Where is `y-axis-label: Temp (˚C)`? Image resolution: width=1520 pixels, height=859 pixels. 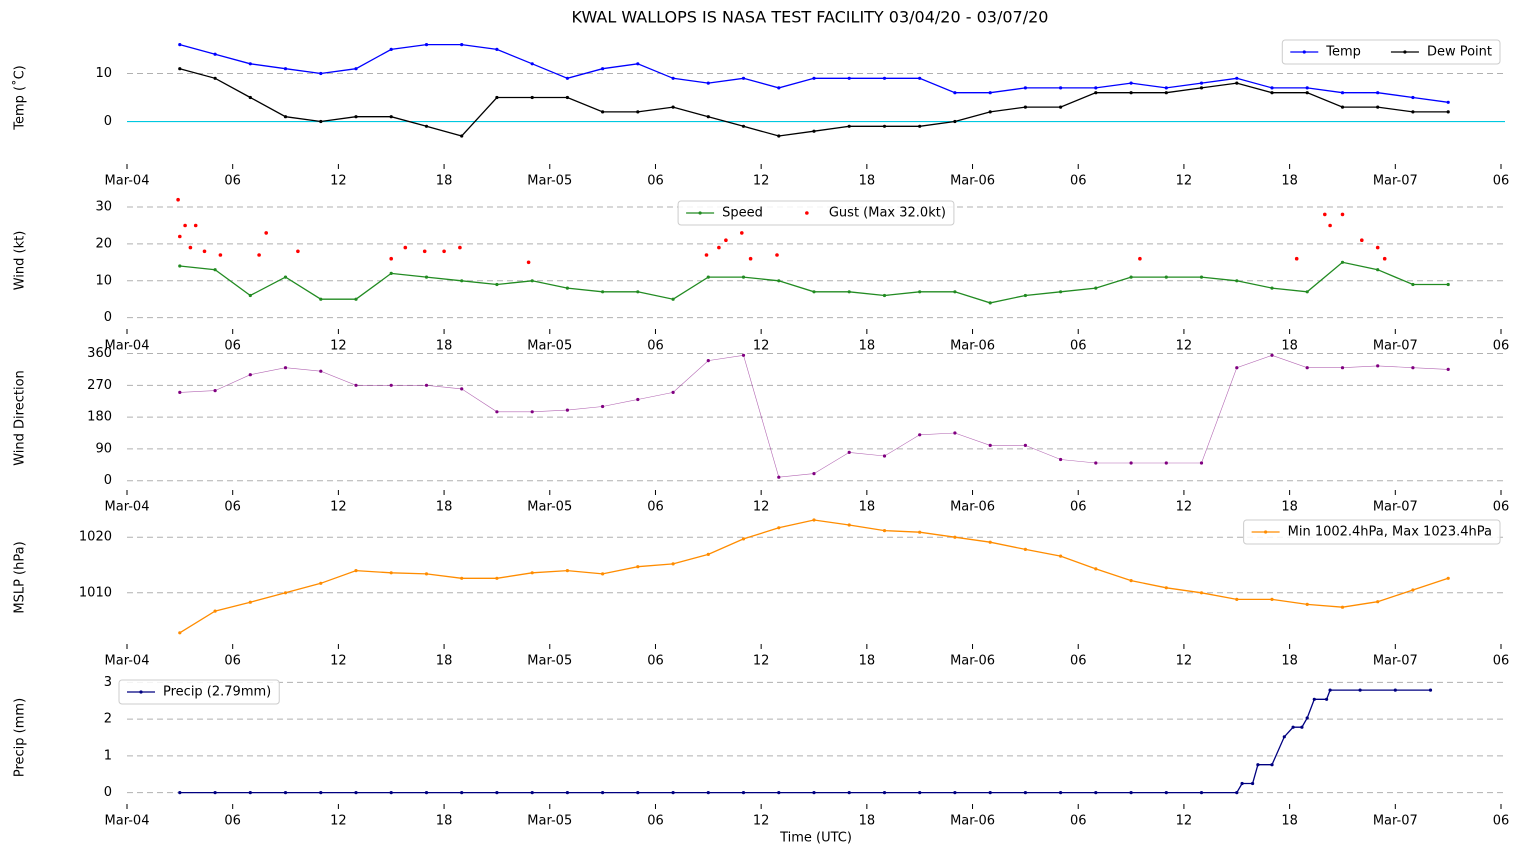 y-axis-label: Temp (˚C) is located at coordinates (20, 98).